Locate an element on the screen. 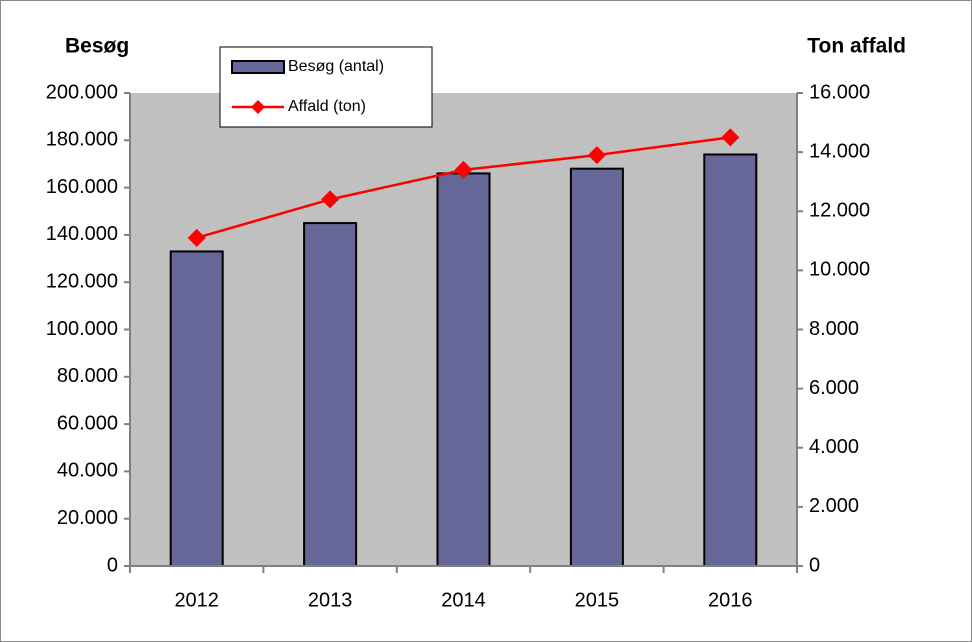  y-tick-label: 100.000 is located at coordinates (82, 329).